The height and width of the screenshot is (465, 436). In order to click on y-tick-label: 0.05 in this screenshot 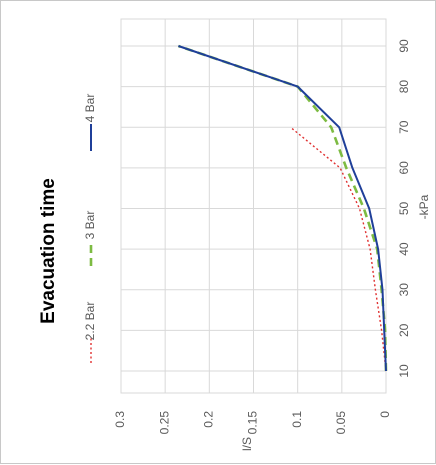, I will do `click(341, 423)`.